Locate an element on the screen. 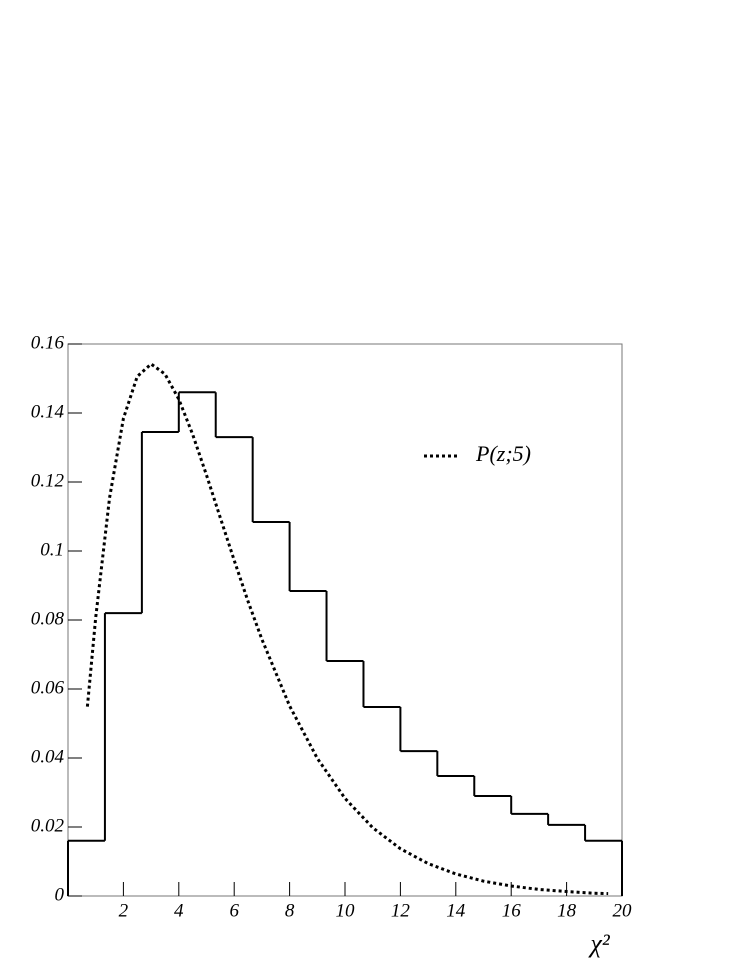 Image resolution: width=747 pixels, height=967 pixels. x-tick-label: 20 is located at coordinates (623, 910).